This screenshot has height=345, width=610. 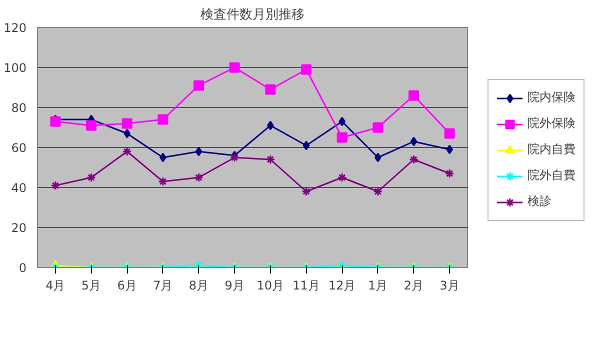 What do you see at coordinates (163, 285) in the screenshot?
I see `x-tick-label: 7月` at bounding box center [163, 285].